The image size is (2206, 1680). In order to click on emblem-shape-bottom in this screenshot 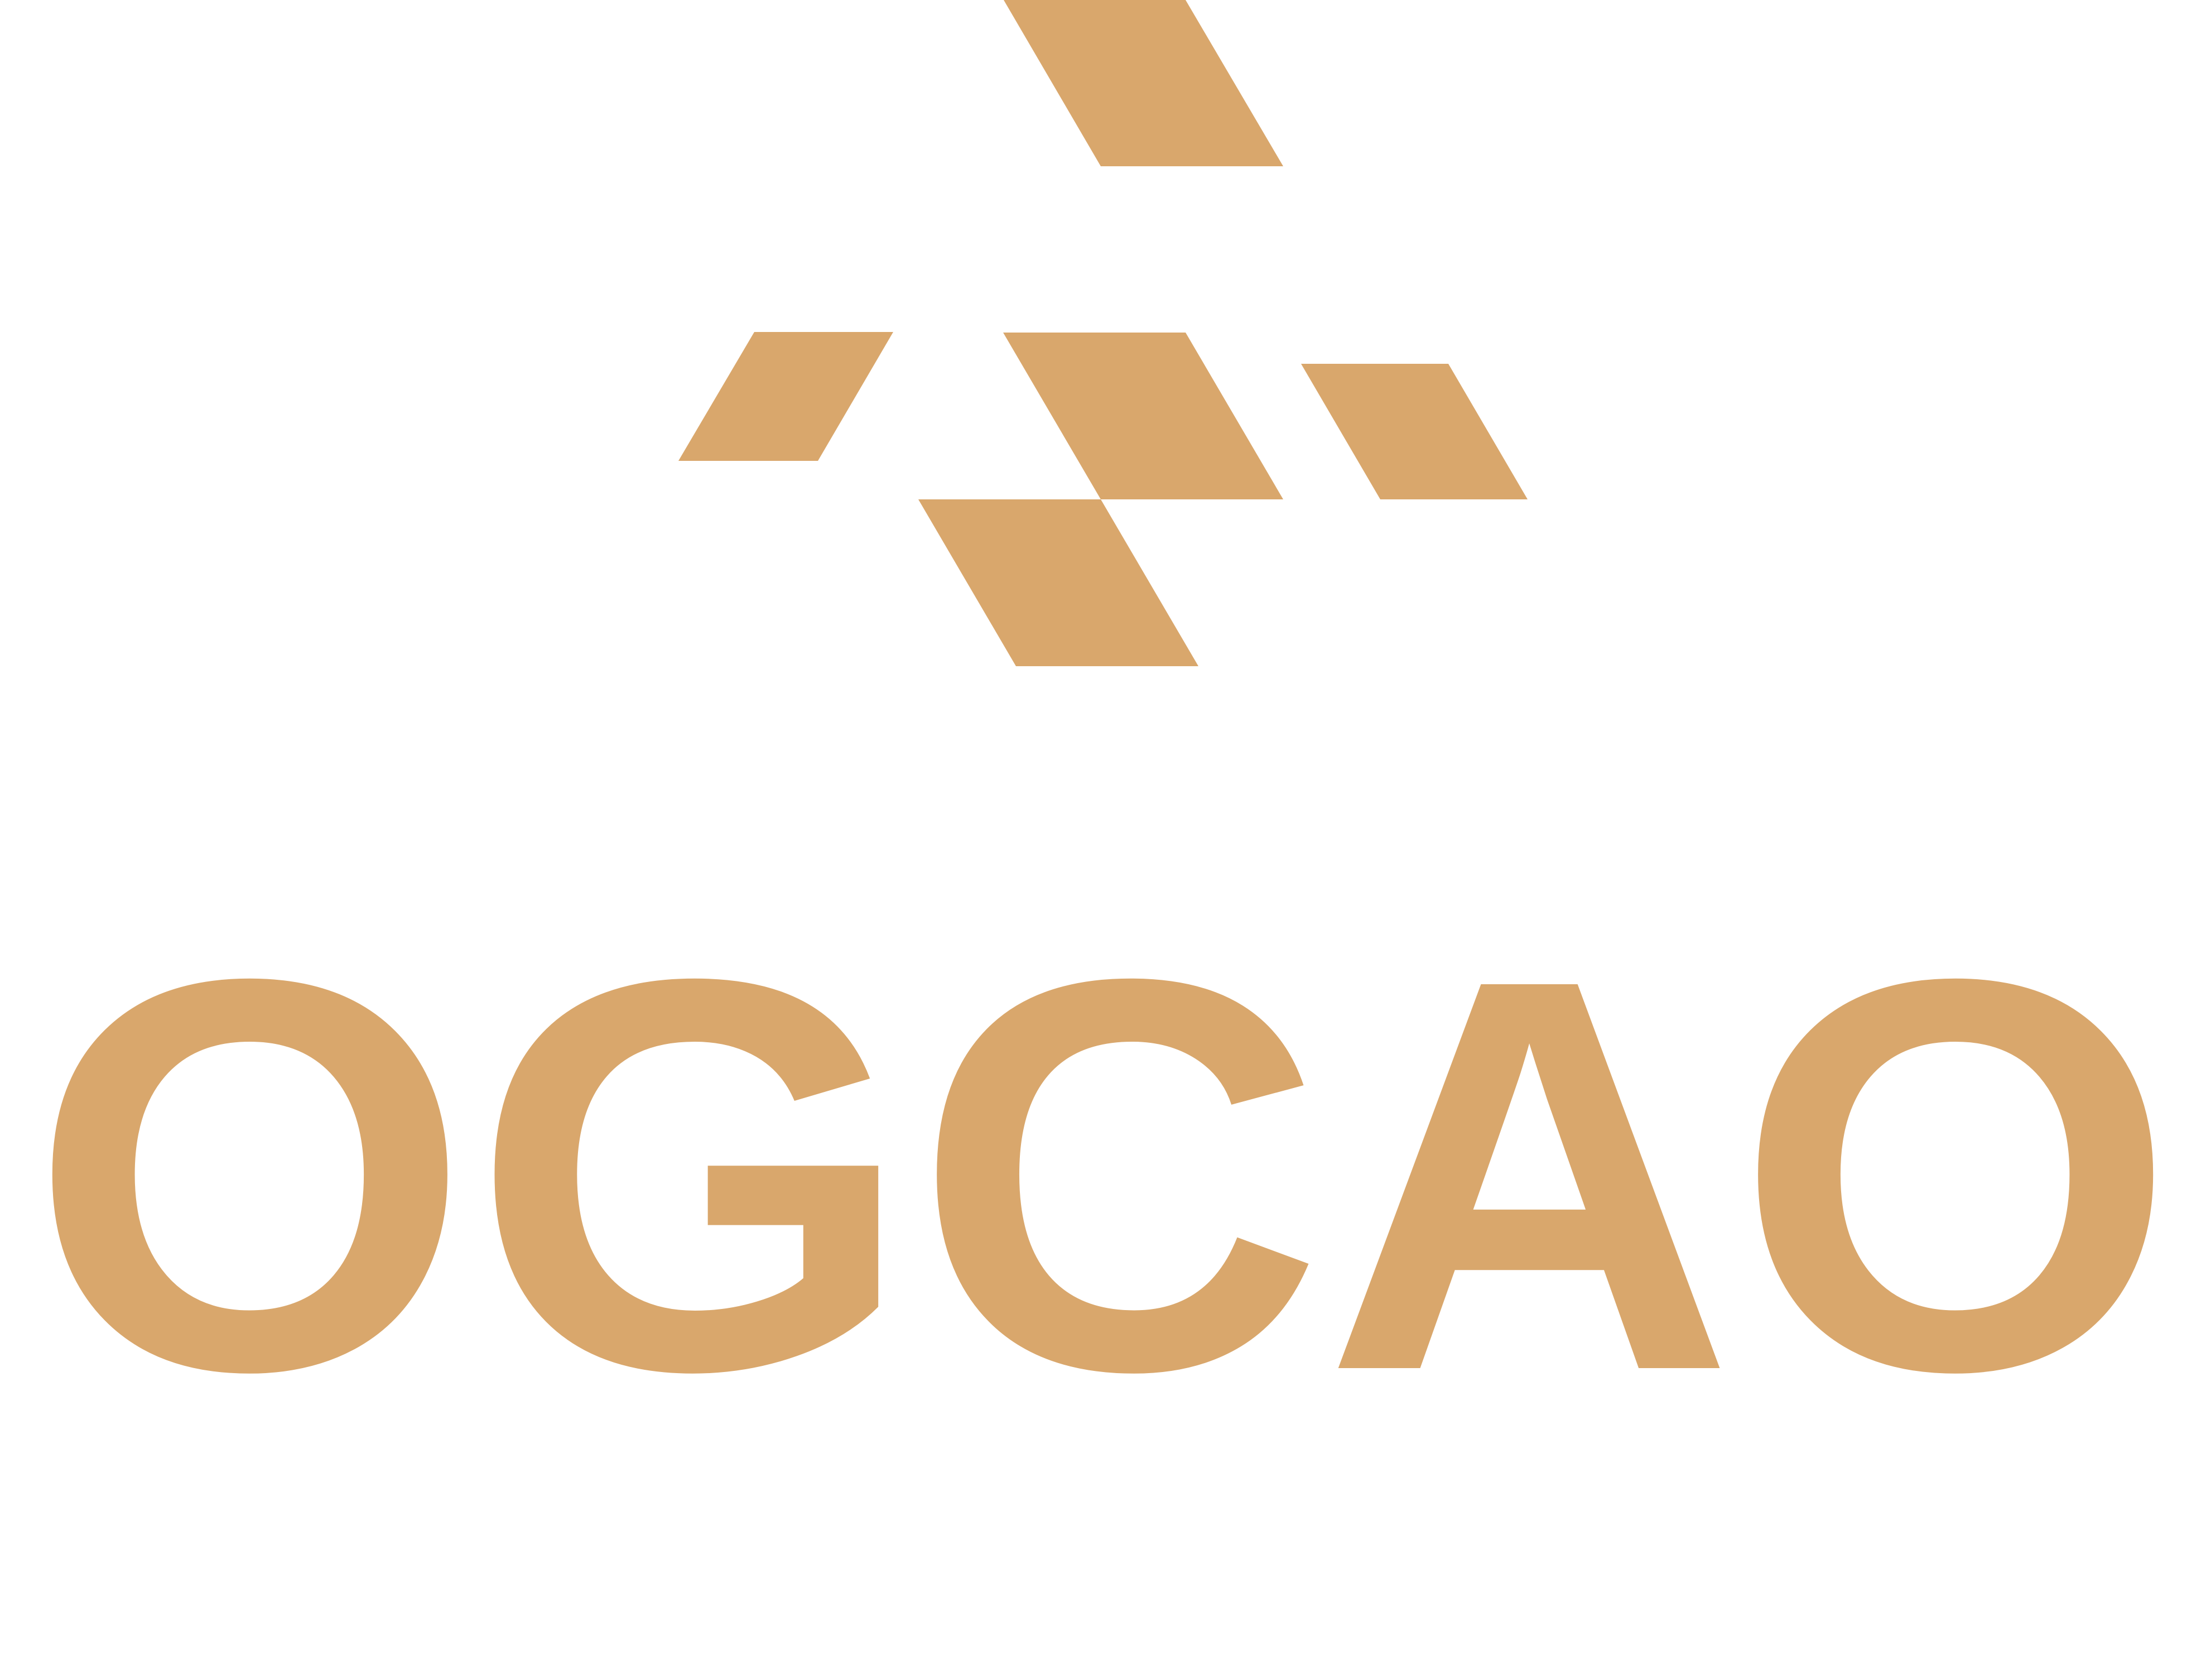, I will do `click(1058, 583)`.